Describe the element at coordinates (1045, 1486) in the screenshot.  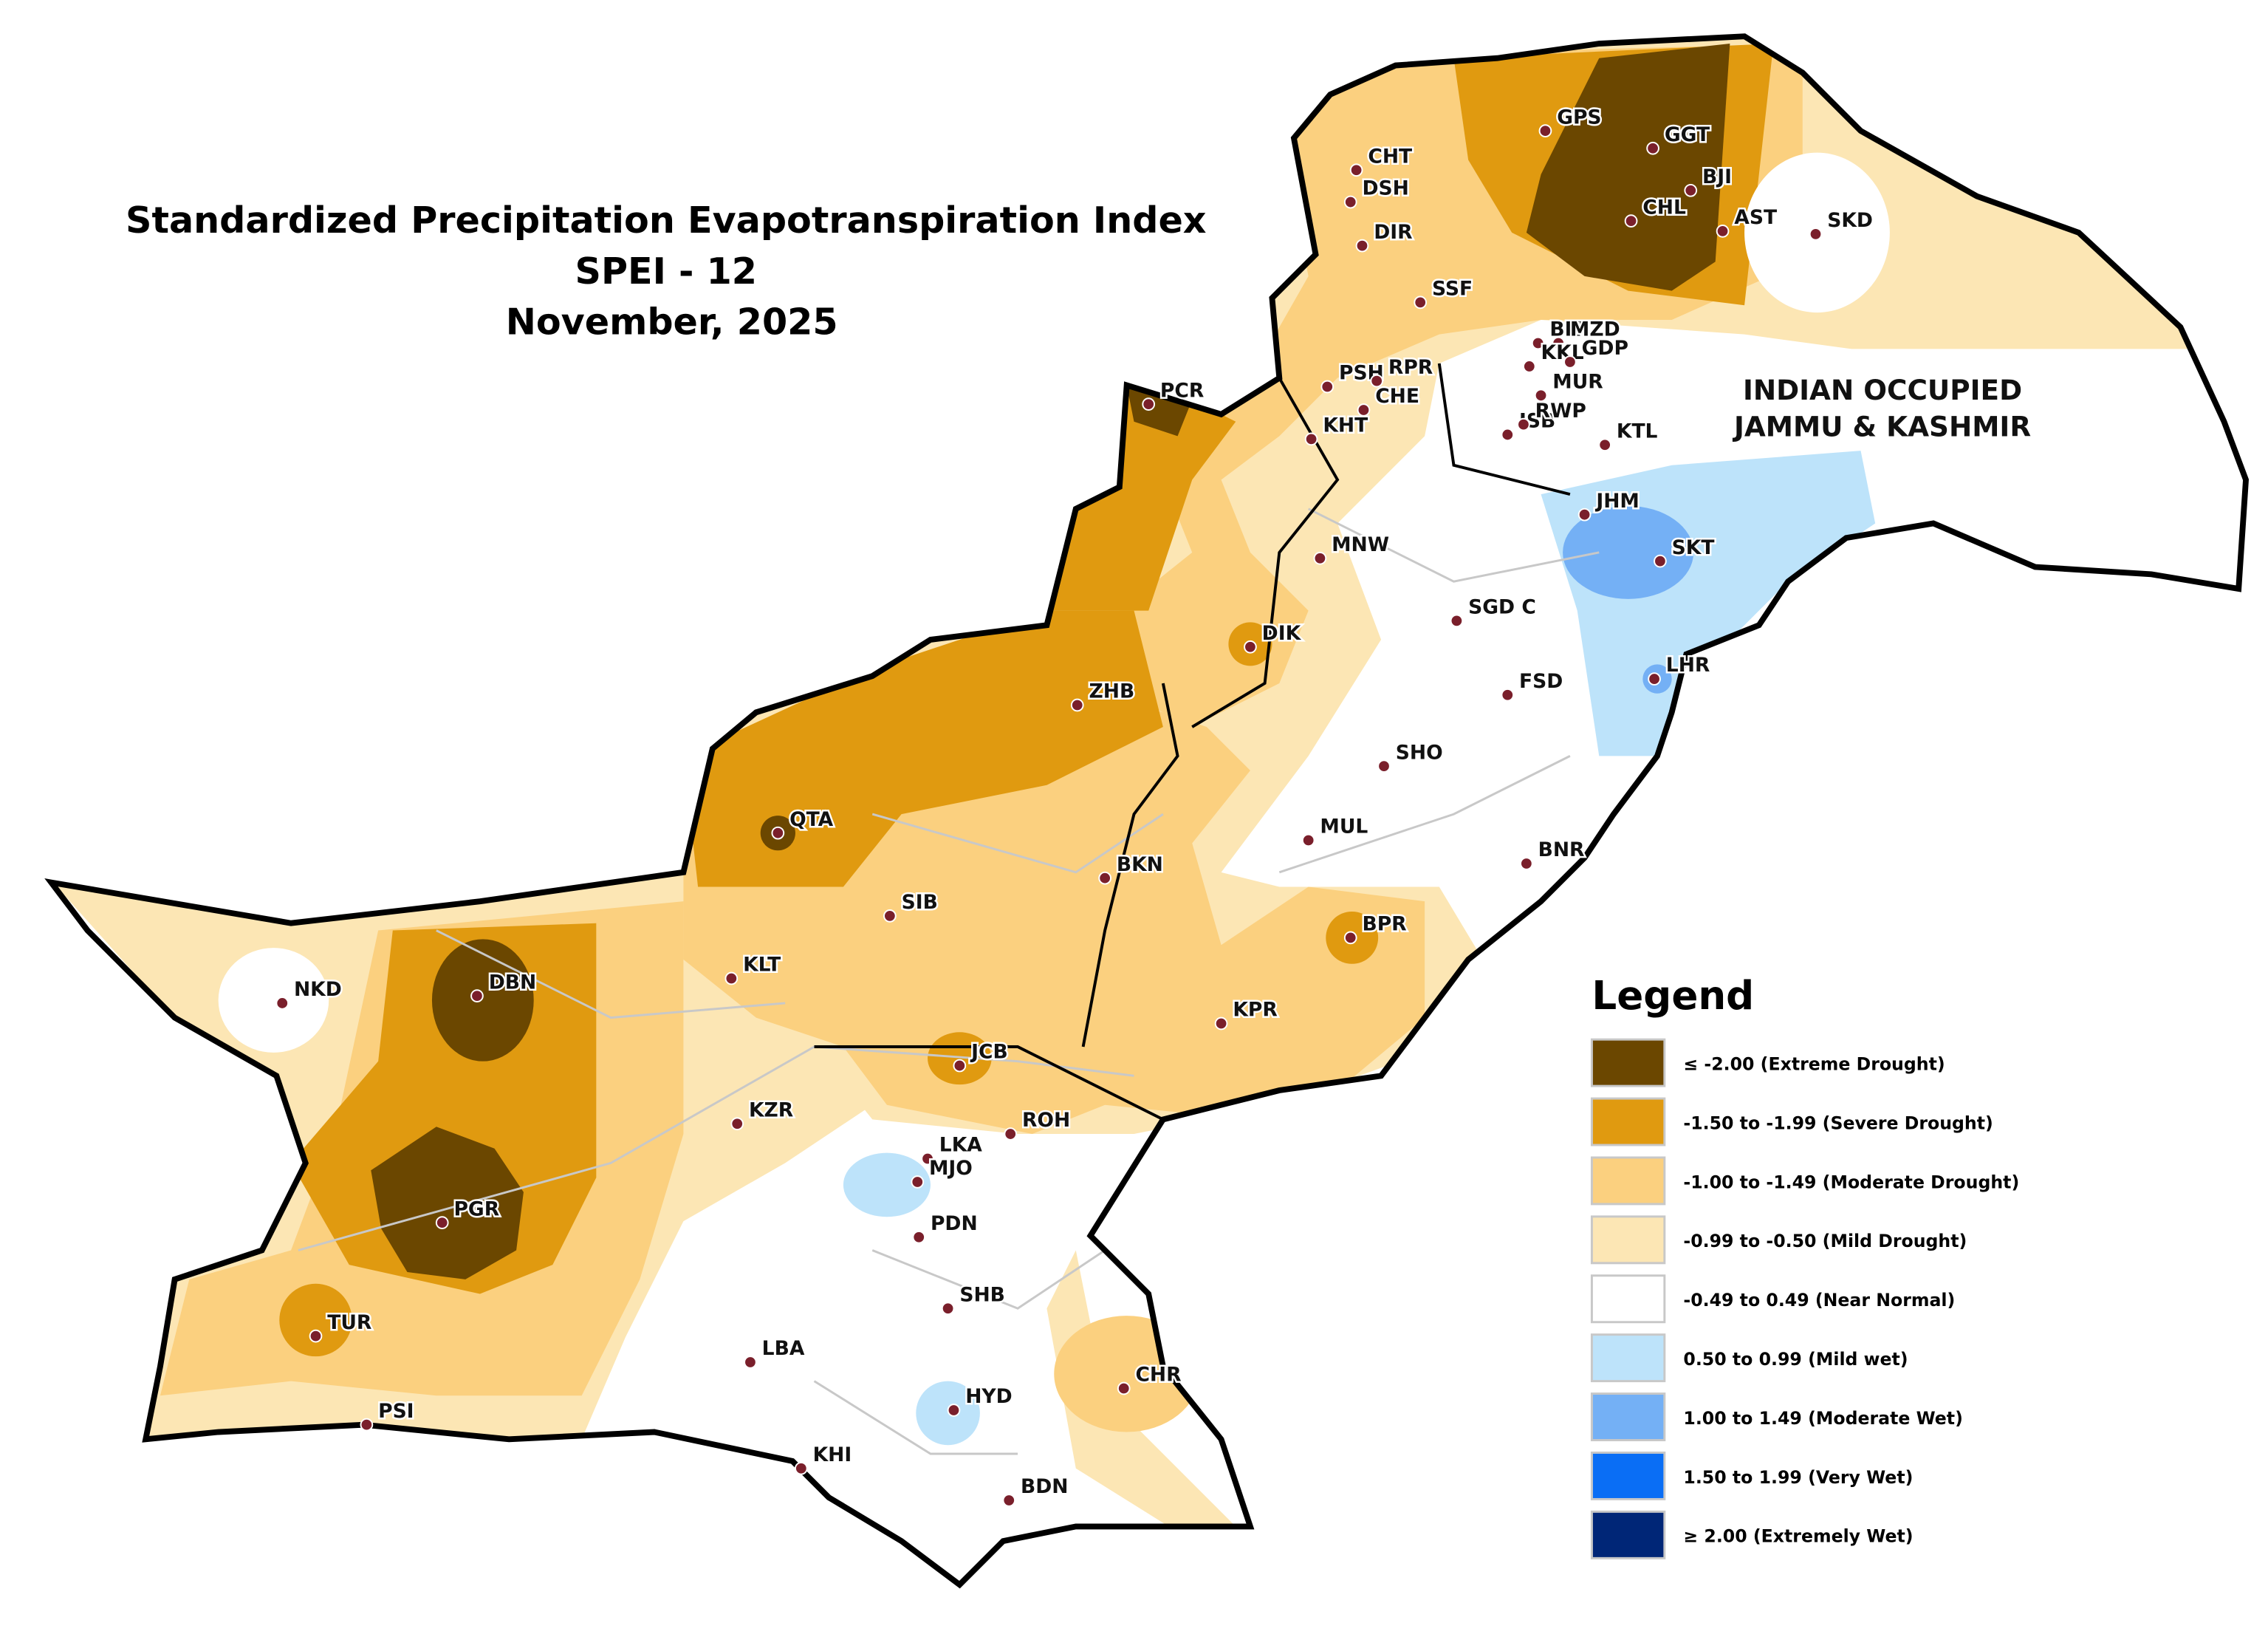
I see `station-label: BDN` at that location.